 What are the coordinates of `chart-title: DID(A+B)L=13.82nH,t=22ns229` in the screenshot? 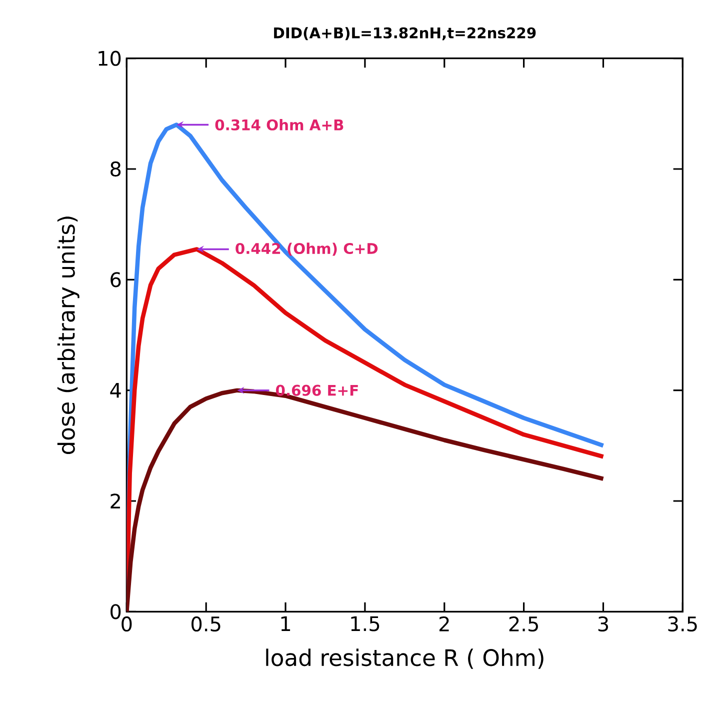 It's located at (405, 33).